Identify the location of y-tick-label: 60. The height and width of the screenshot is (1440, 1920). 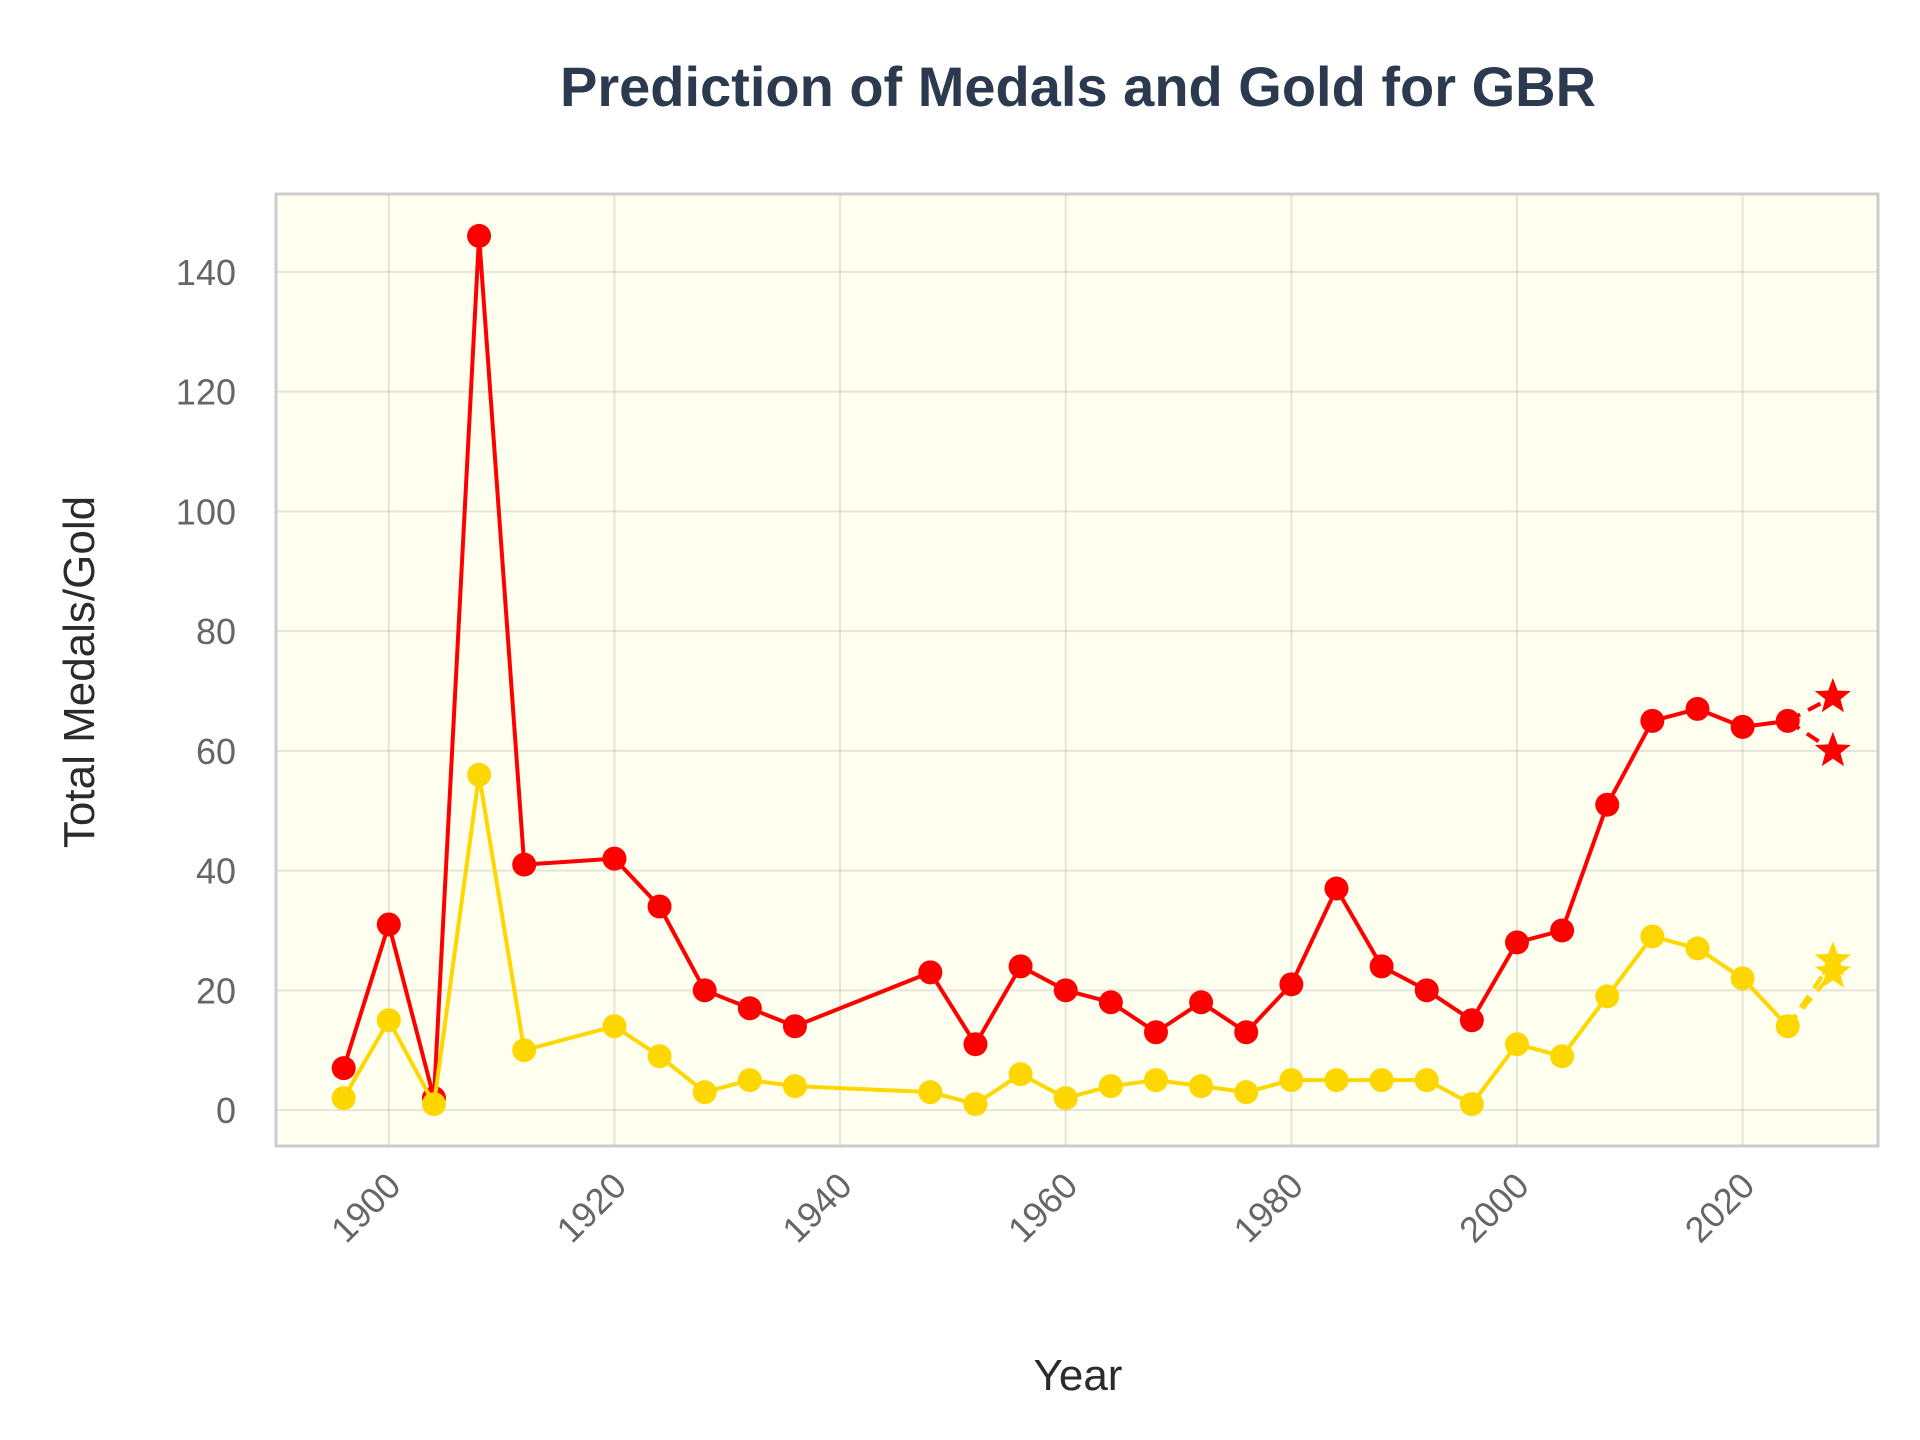
(216, 751).